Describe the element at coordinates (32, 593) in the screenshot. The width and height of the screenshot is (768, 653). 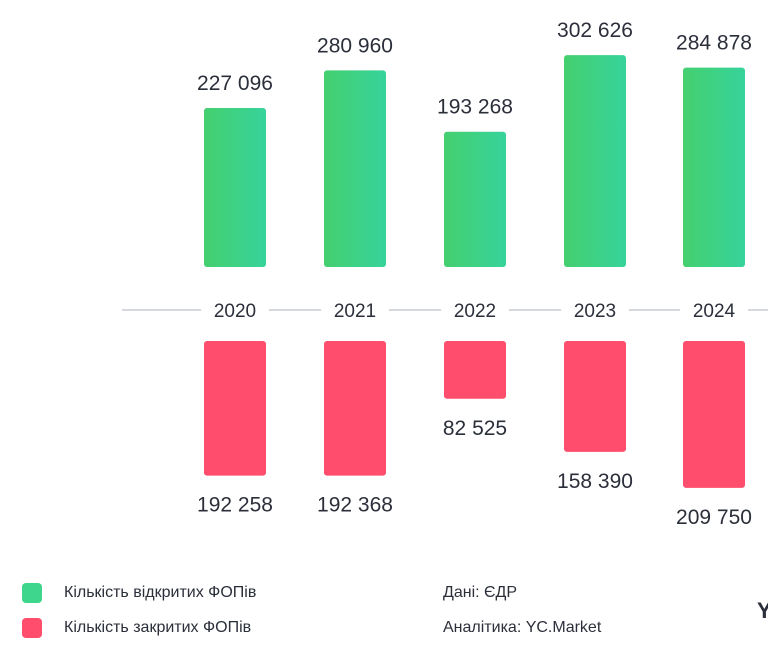
I see `legend-swatch-opened` at that location.